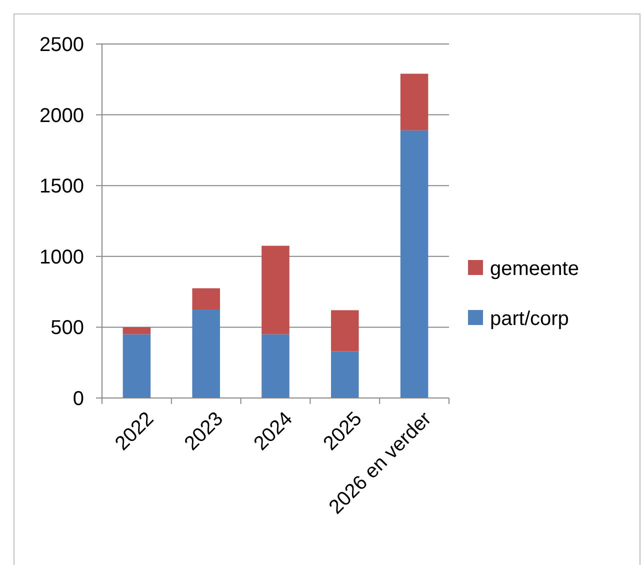 This screenshot has width=643, height=565. I want to click on y-tick-label: 1000, so click(62, 257).